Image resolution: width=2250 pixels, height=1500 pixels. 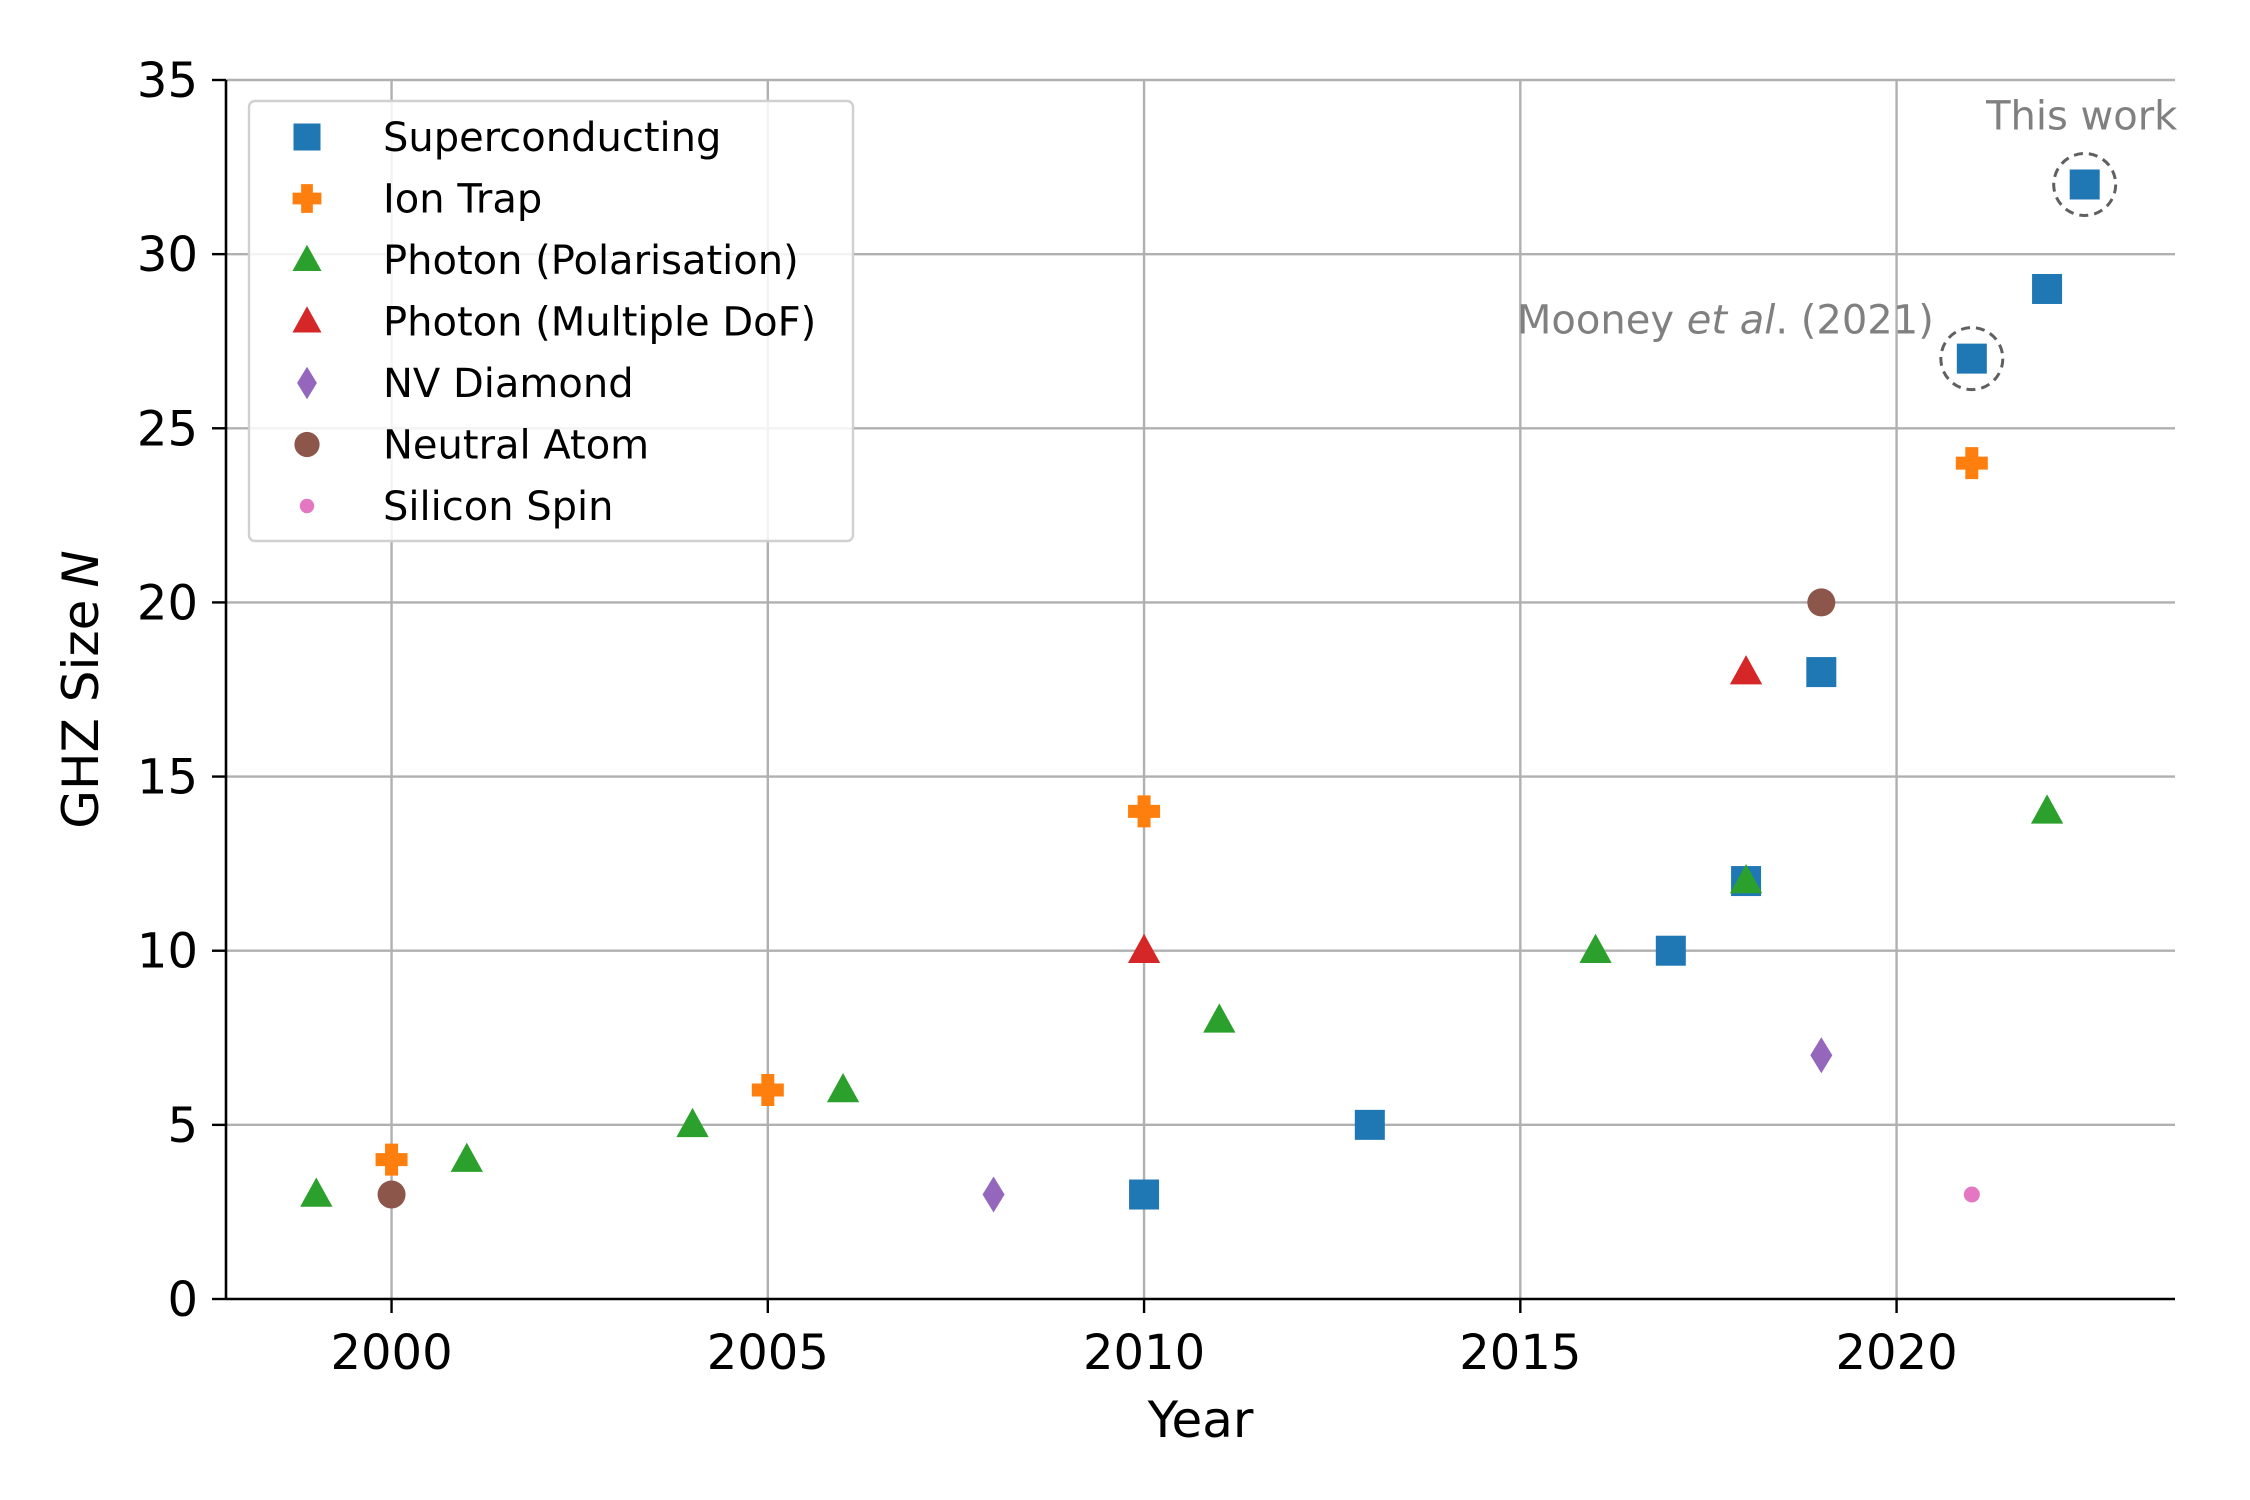 I want to click on x-tick-label: 2000, so click(x=391, y=1353).